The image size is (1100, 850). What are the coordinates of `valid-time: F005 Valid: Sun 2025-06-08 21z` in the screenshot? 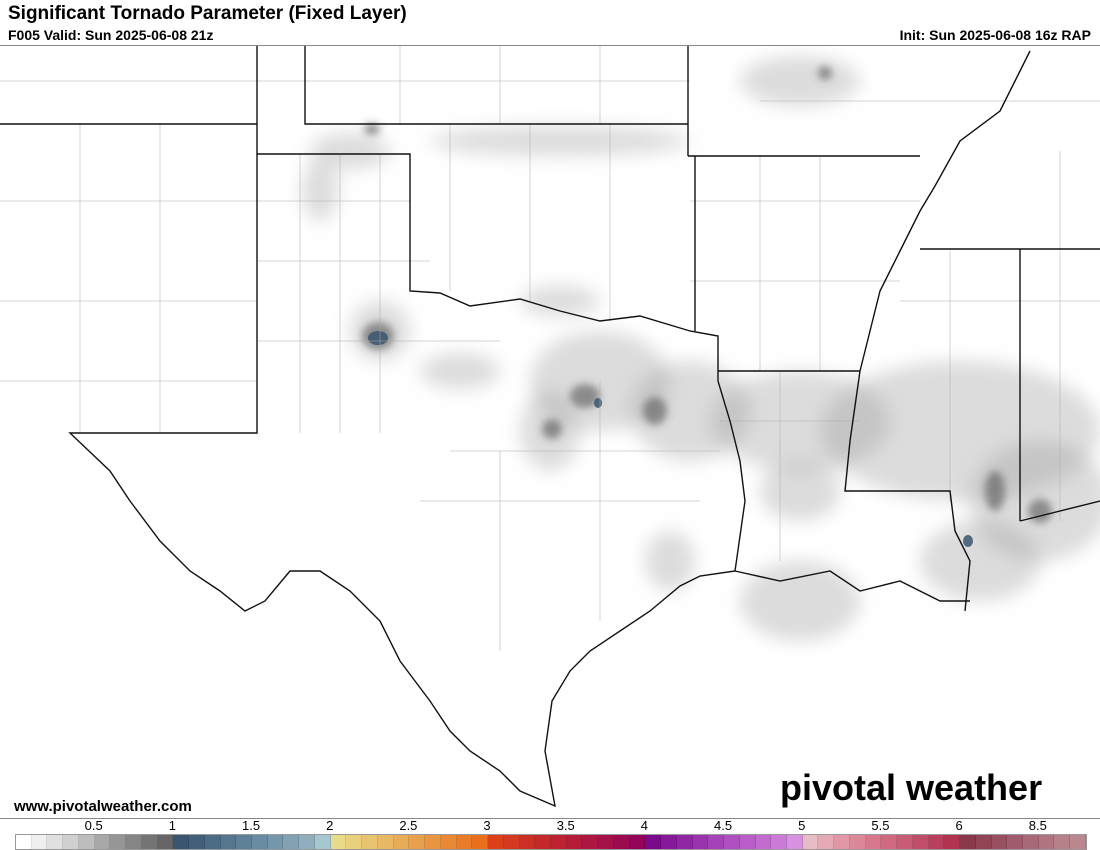 It's located at (111, 35).